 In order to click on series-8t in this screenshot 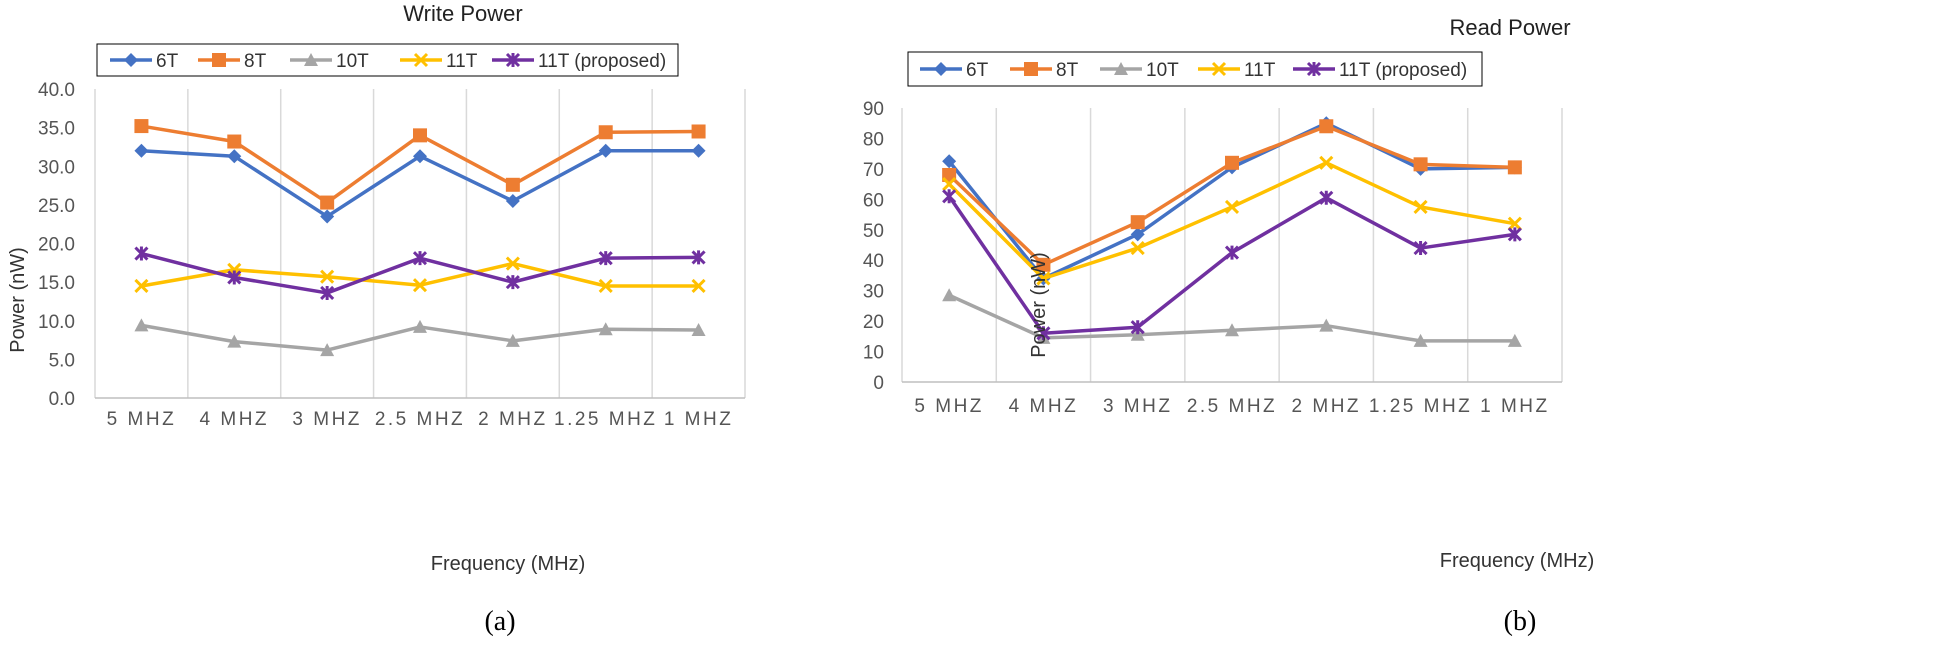, I will do `click(1232, 195)`.